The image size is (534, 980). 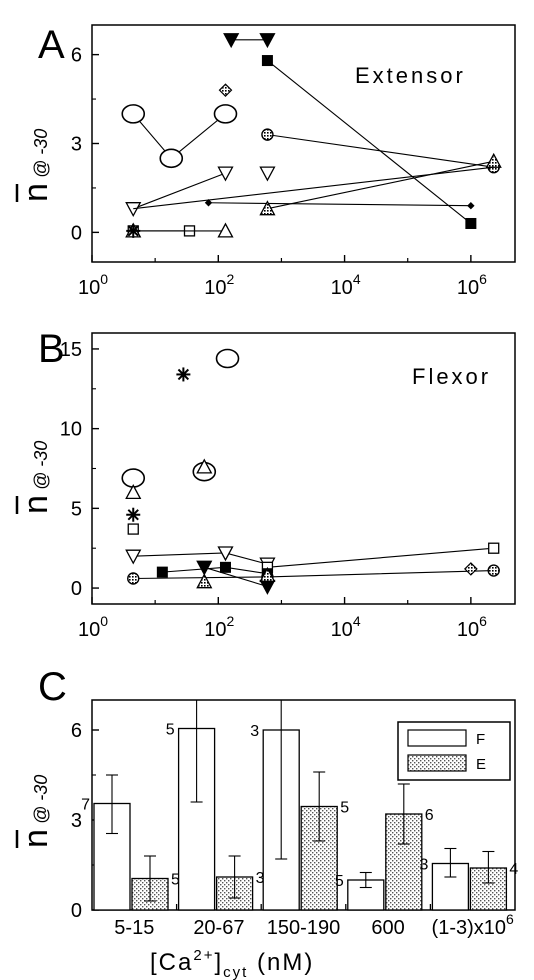 I want to click on panel-c-letter: C, so click(x=52, y=687).